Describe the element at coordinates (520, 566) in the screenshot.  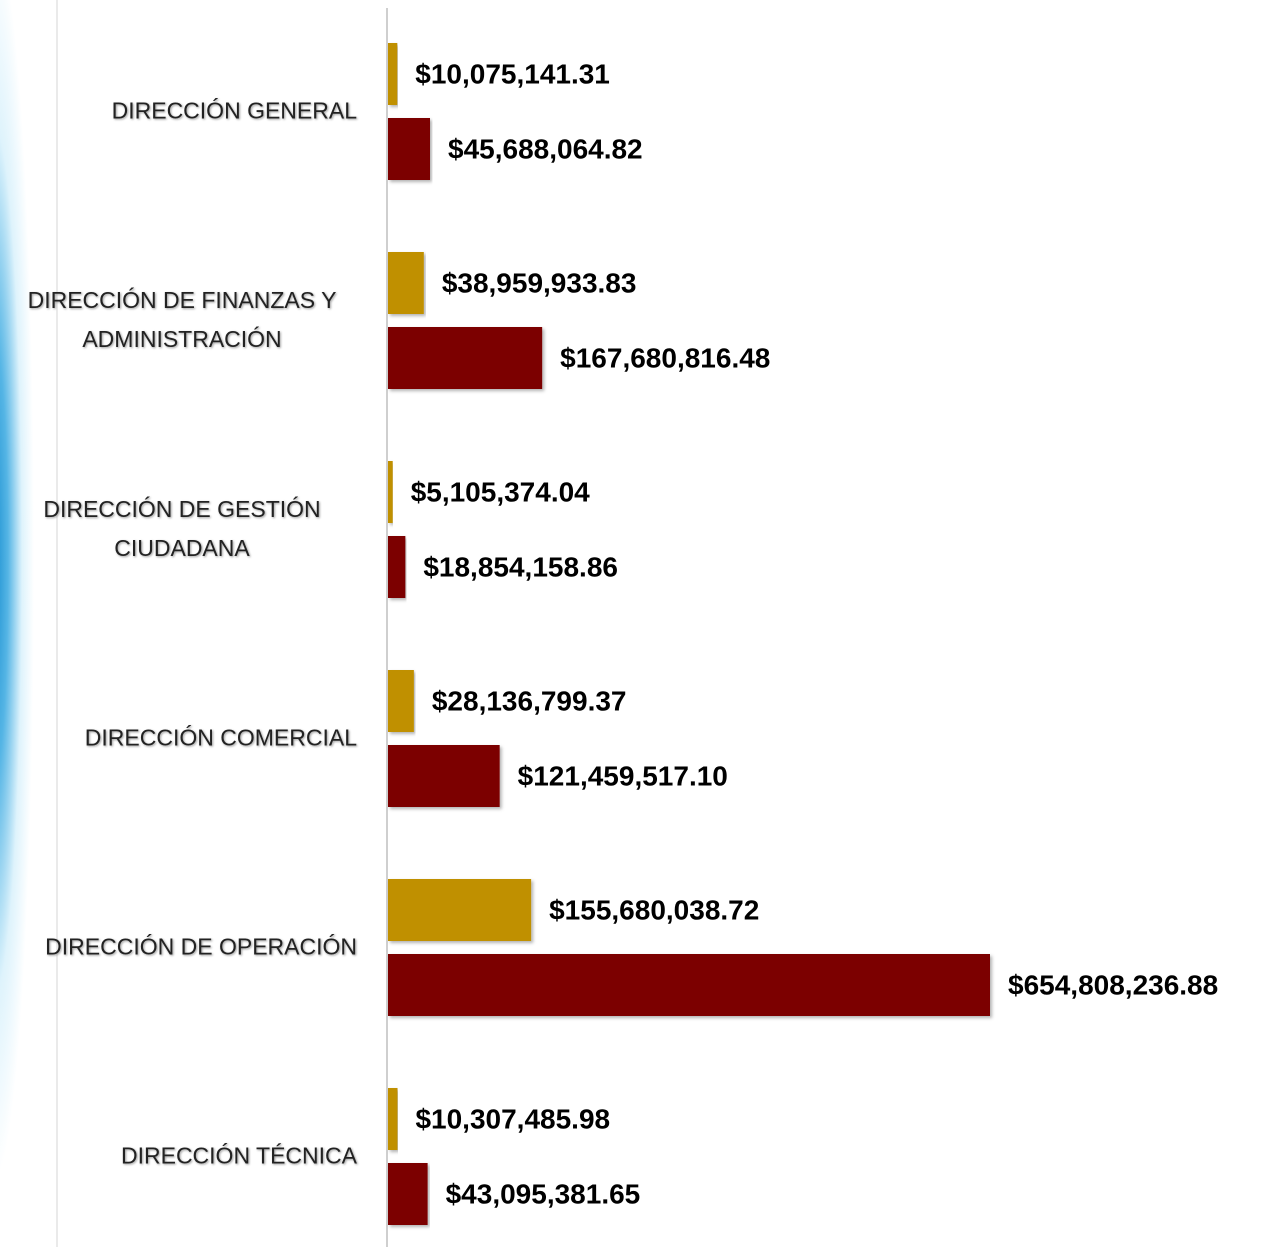
I see `value-label: $18,854,158.86` at that location.